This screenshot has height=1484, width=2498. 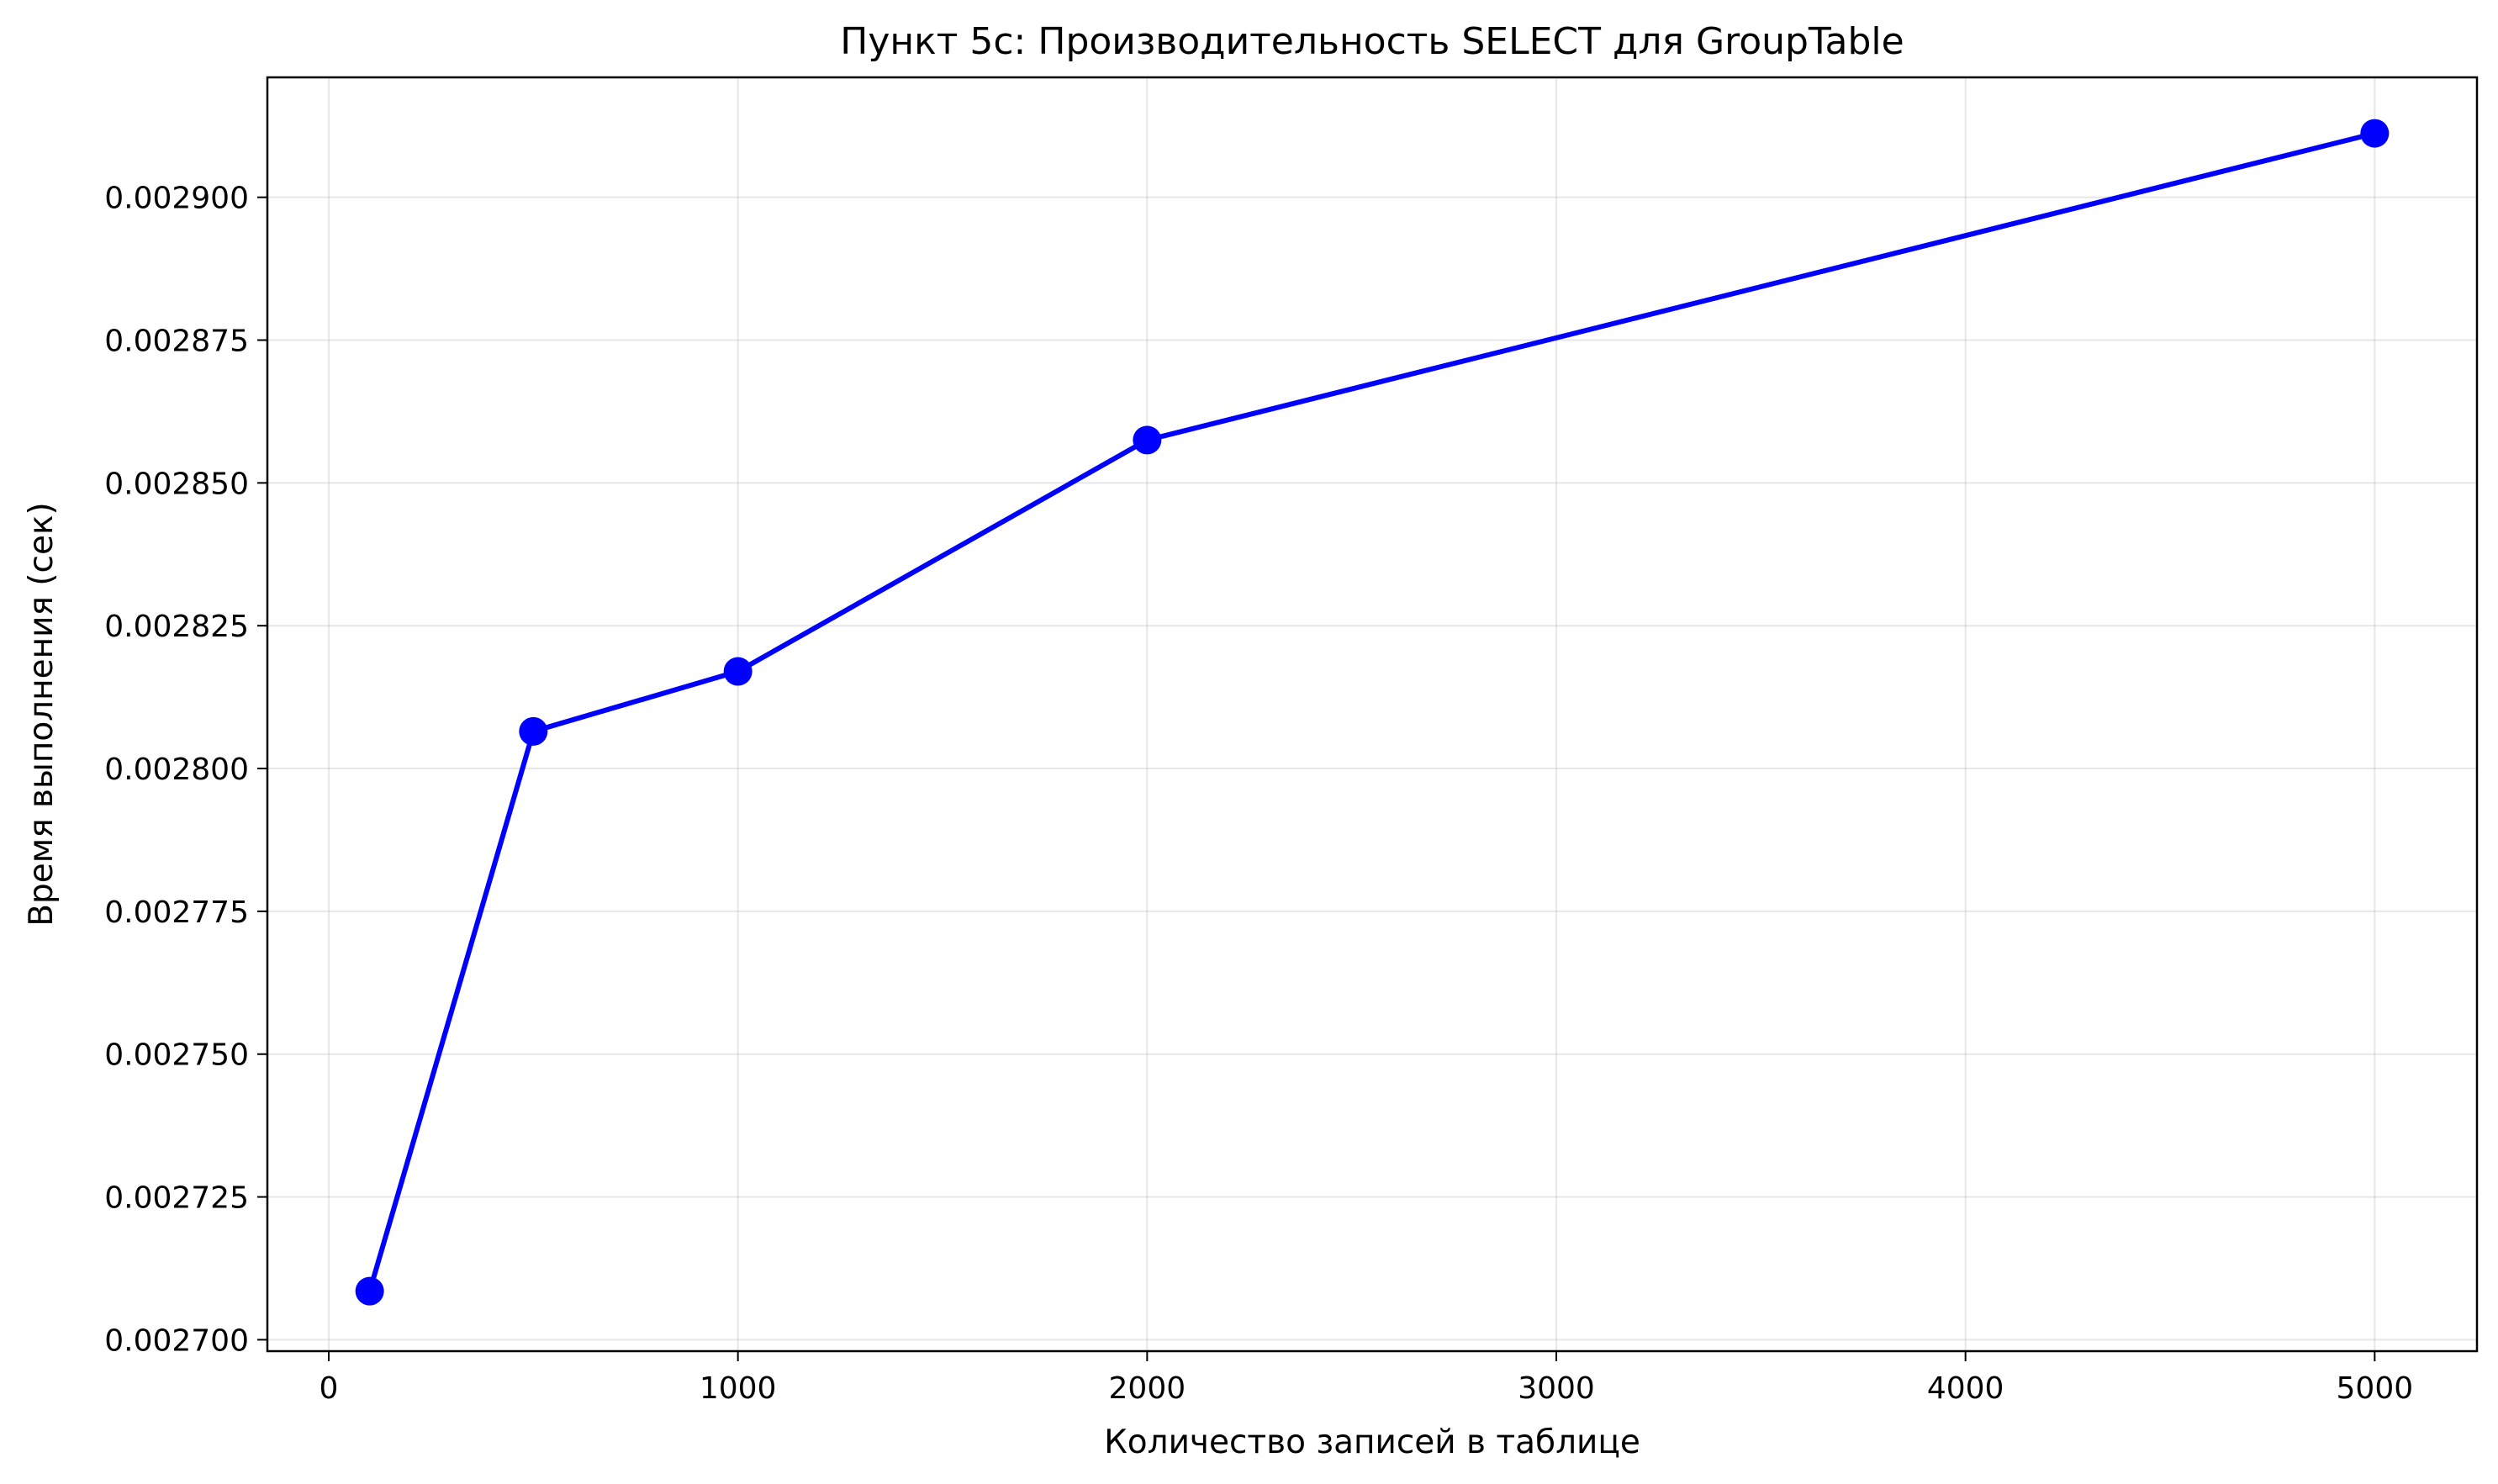 I want to click on y-tick-label: 0.002900, so click(x=176, y=199).